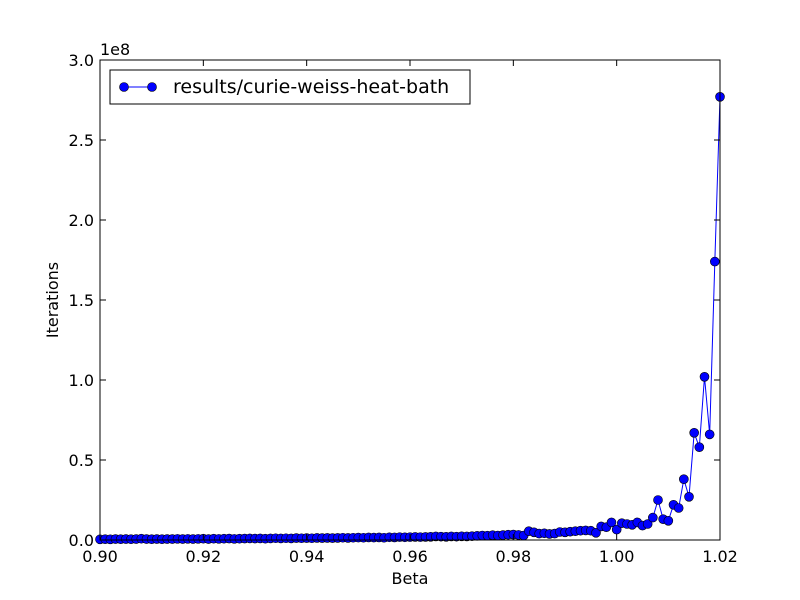 The width and height of the screenshot is (800, 600). I want to click on x-tick-label: 0.90, so click(100, 556).